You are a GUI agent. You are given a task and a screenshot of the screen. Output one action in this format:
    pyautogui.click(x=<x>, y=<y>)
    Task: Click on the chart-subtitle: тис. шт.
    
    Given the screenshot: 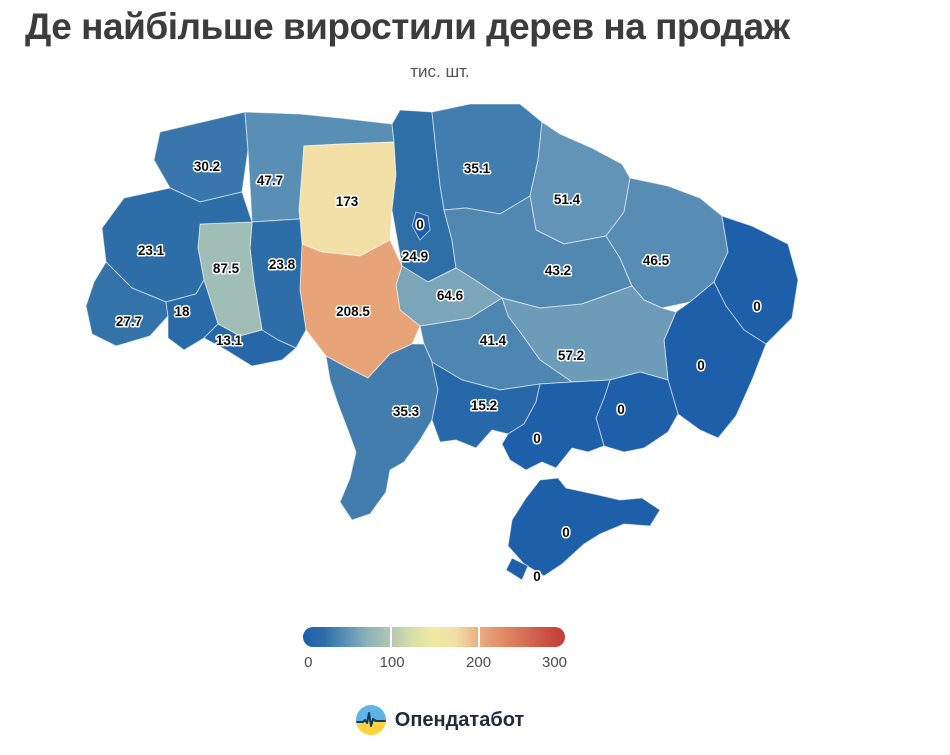 What is the action you would take?
    pyautogui.click(x=440, y=71)
    